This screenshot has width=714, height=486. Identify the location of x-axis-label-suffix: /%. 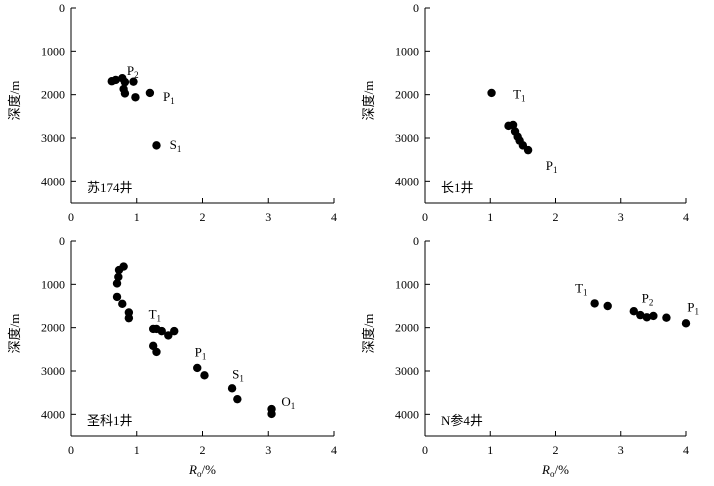
(562, 469).